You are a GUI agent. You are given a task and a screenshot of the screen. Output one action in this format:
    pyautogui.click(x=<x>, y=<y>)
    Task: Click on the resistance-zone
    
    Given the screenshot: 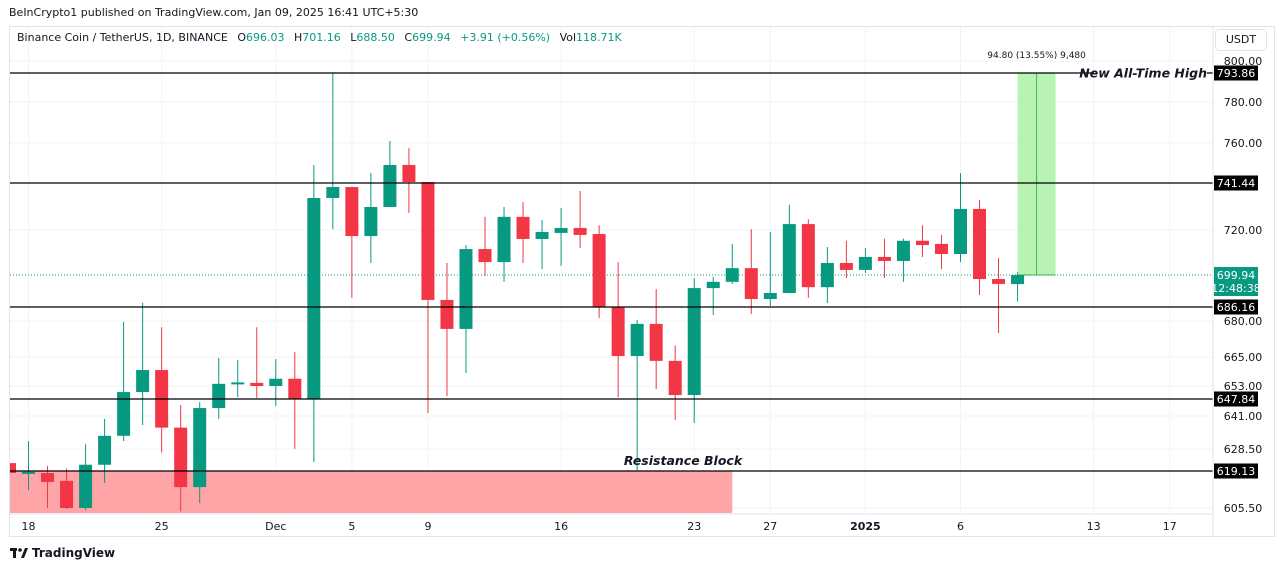 What is the action you would take?
    pyautogui.click(x=371, y=492)
    